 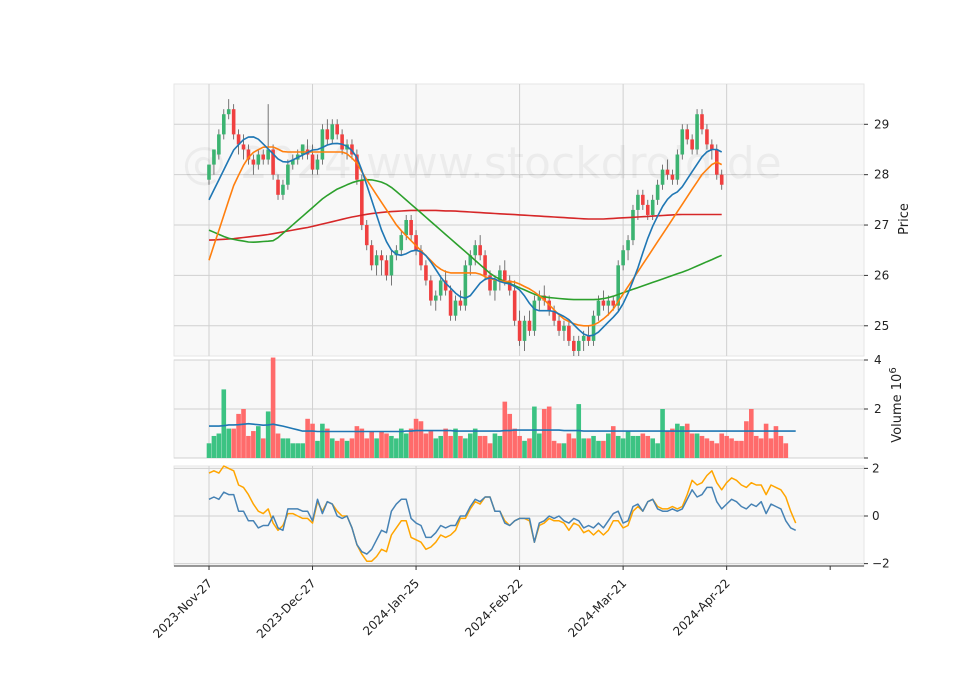 What do you see at coordinates (876, 516) in the screenshot?
I see `oscillator-tick-label: 0` at bounding box center [876, 516].